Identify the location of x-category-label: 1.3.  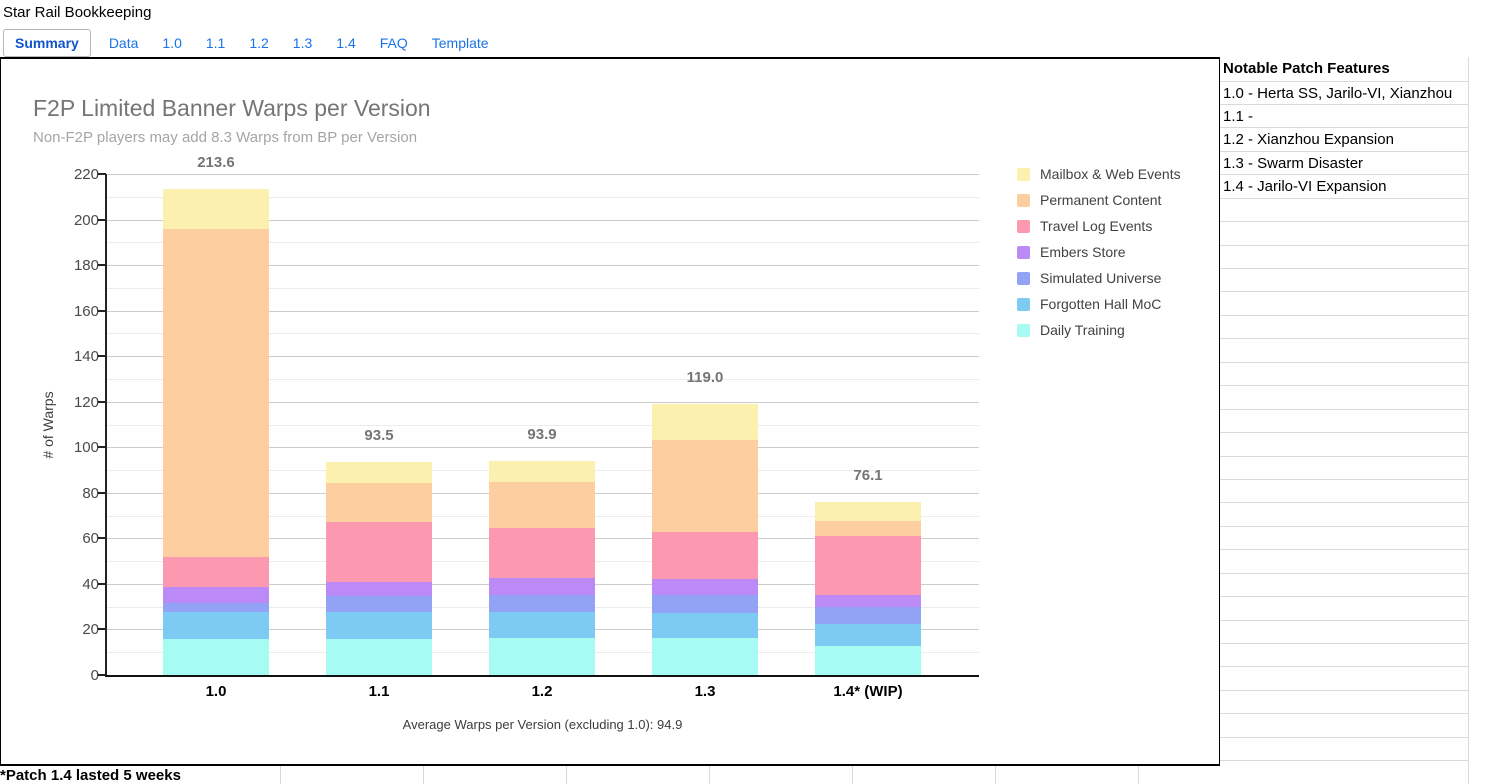
(705, 691).